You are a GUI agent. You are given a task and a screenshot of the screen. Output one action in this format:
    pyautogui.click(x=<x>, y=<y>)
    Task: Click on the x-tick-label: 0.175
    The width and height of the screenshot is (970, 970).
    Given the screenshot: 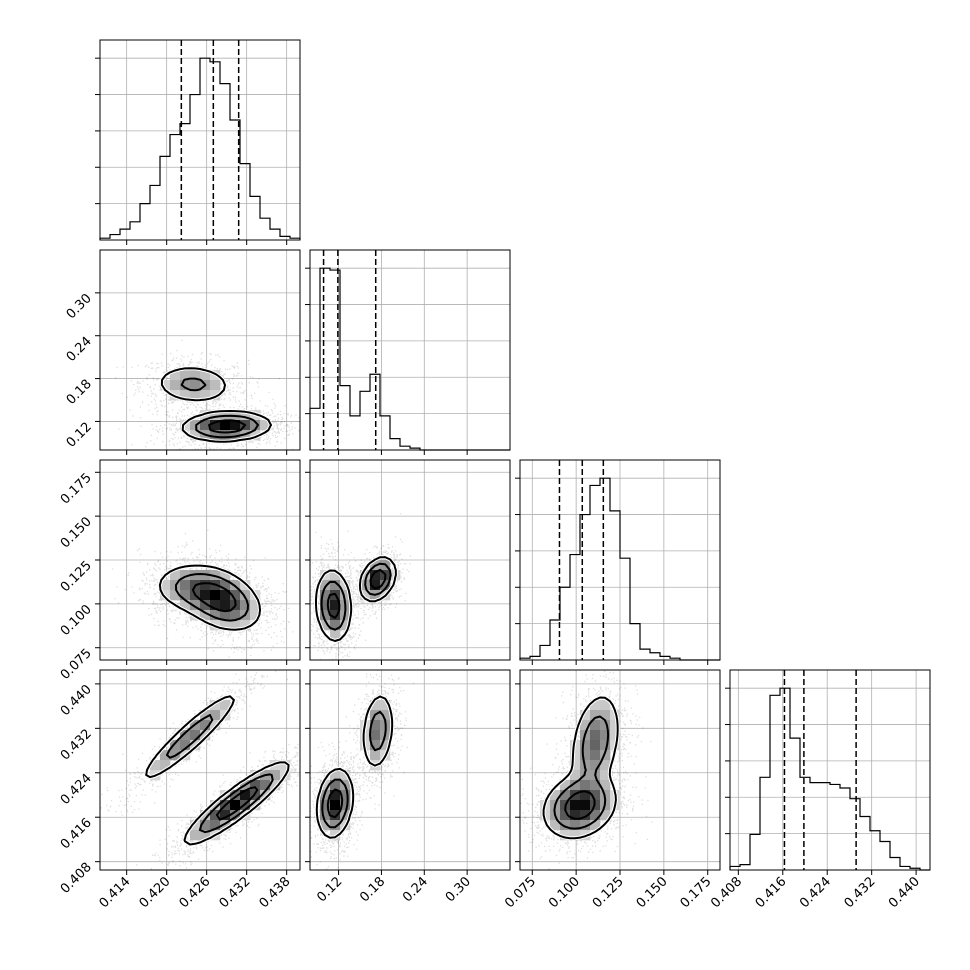 What is the action you would take?
    pyautogui.click(x=696, y=892)
    